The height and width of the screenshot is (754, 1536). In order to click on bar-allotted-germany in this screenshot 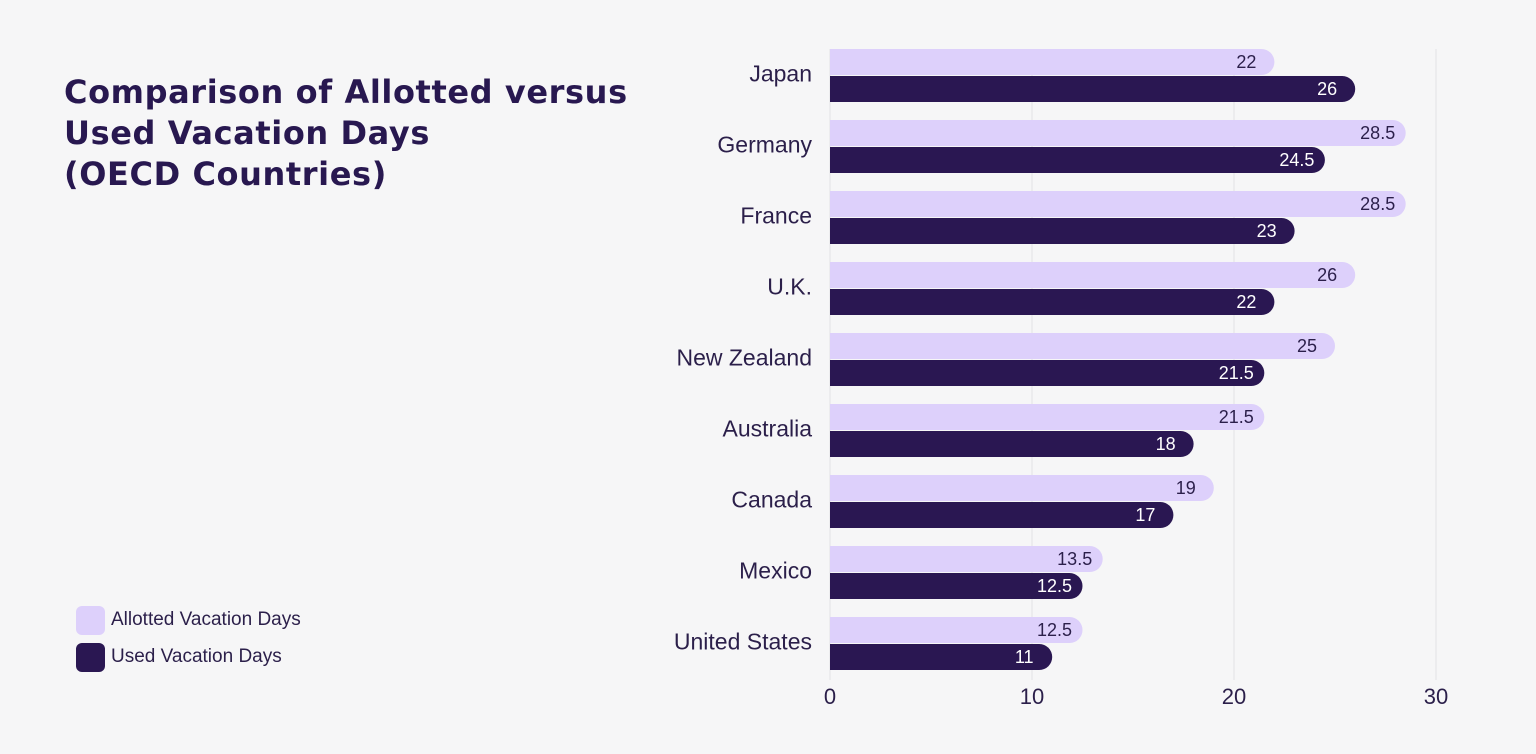, I will do `click(1118, 133)`.